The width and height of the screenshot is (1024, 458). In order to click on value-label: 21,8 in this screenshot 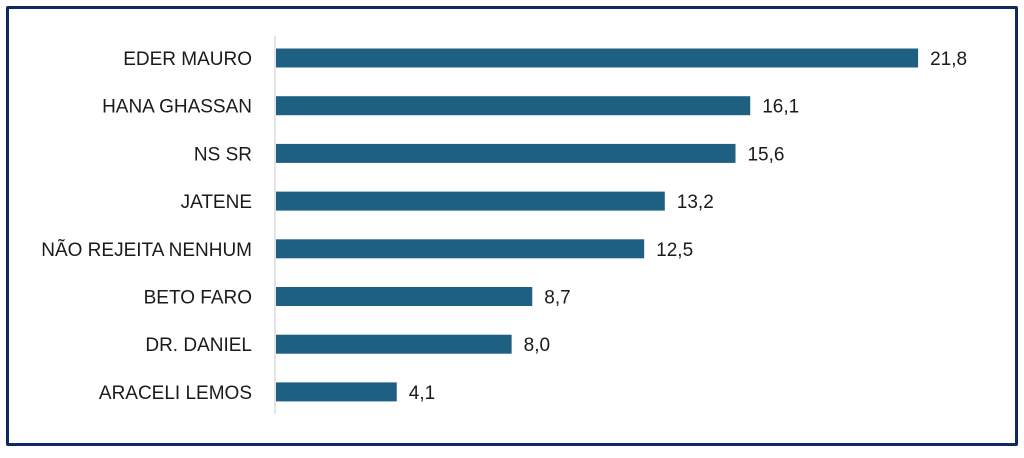, I will do `click(948, 59)`.